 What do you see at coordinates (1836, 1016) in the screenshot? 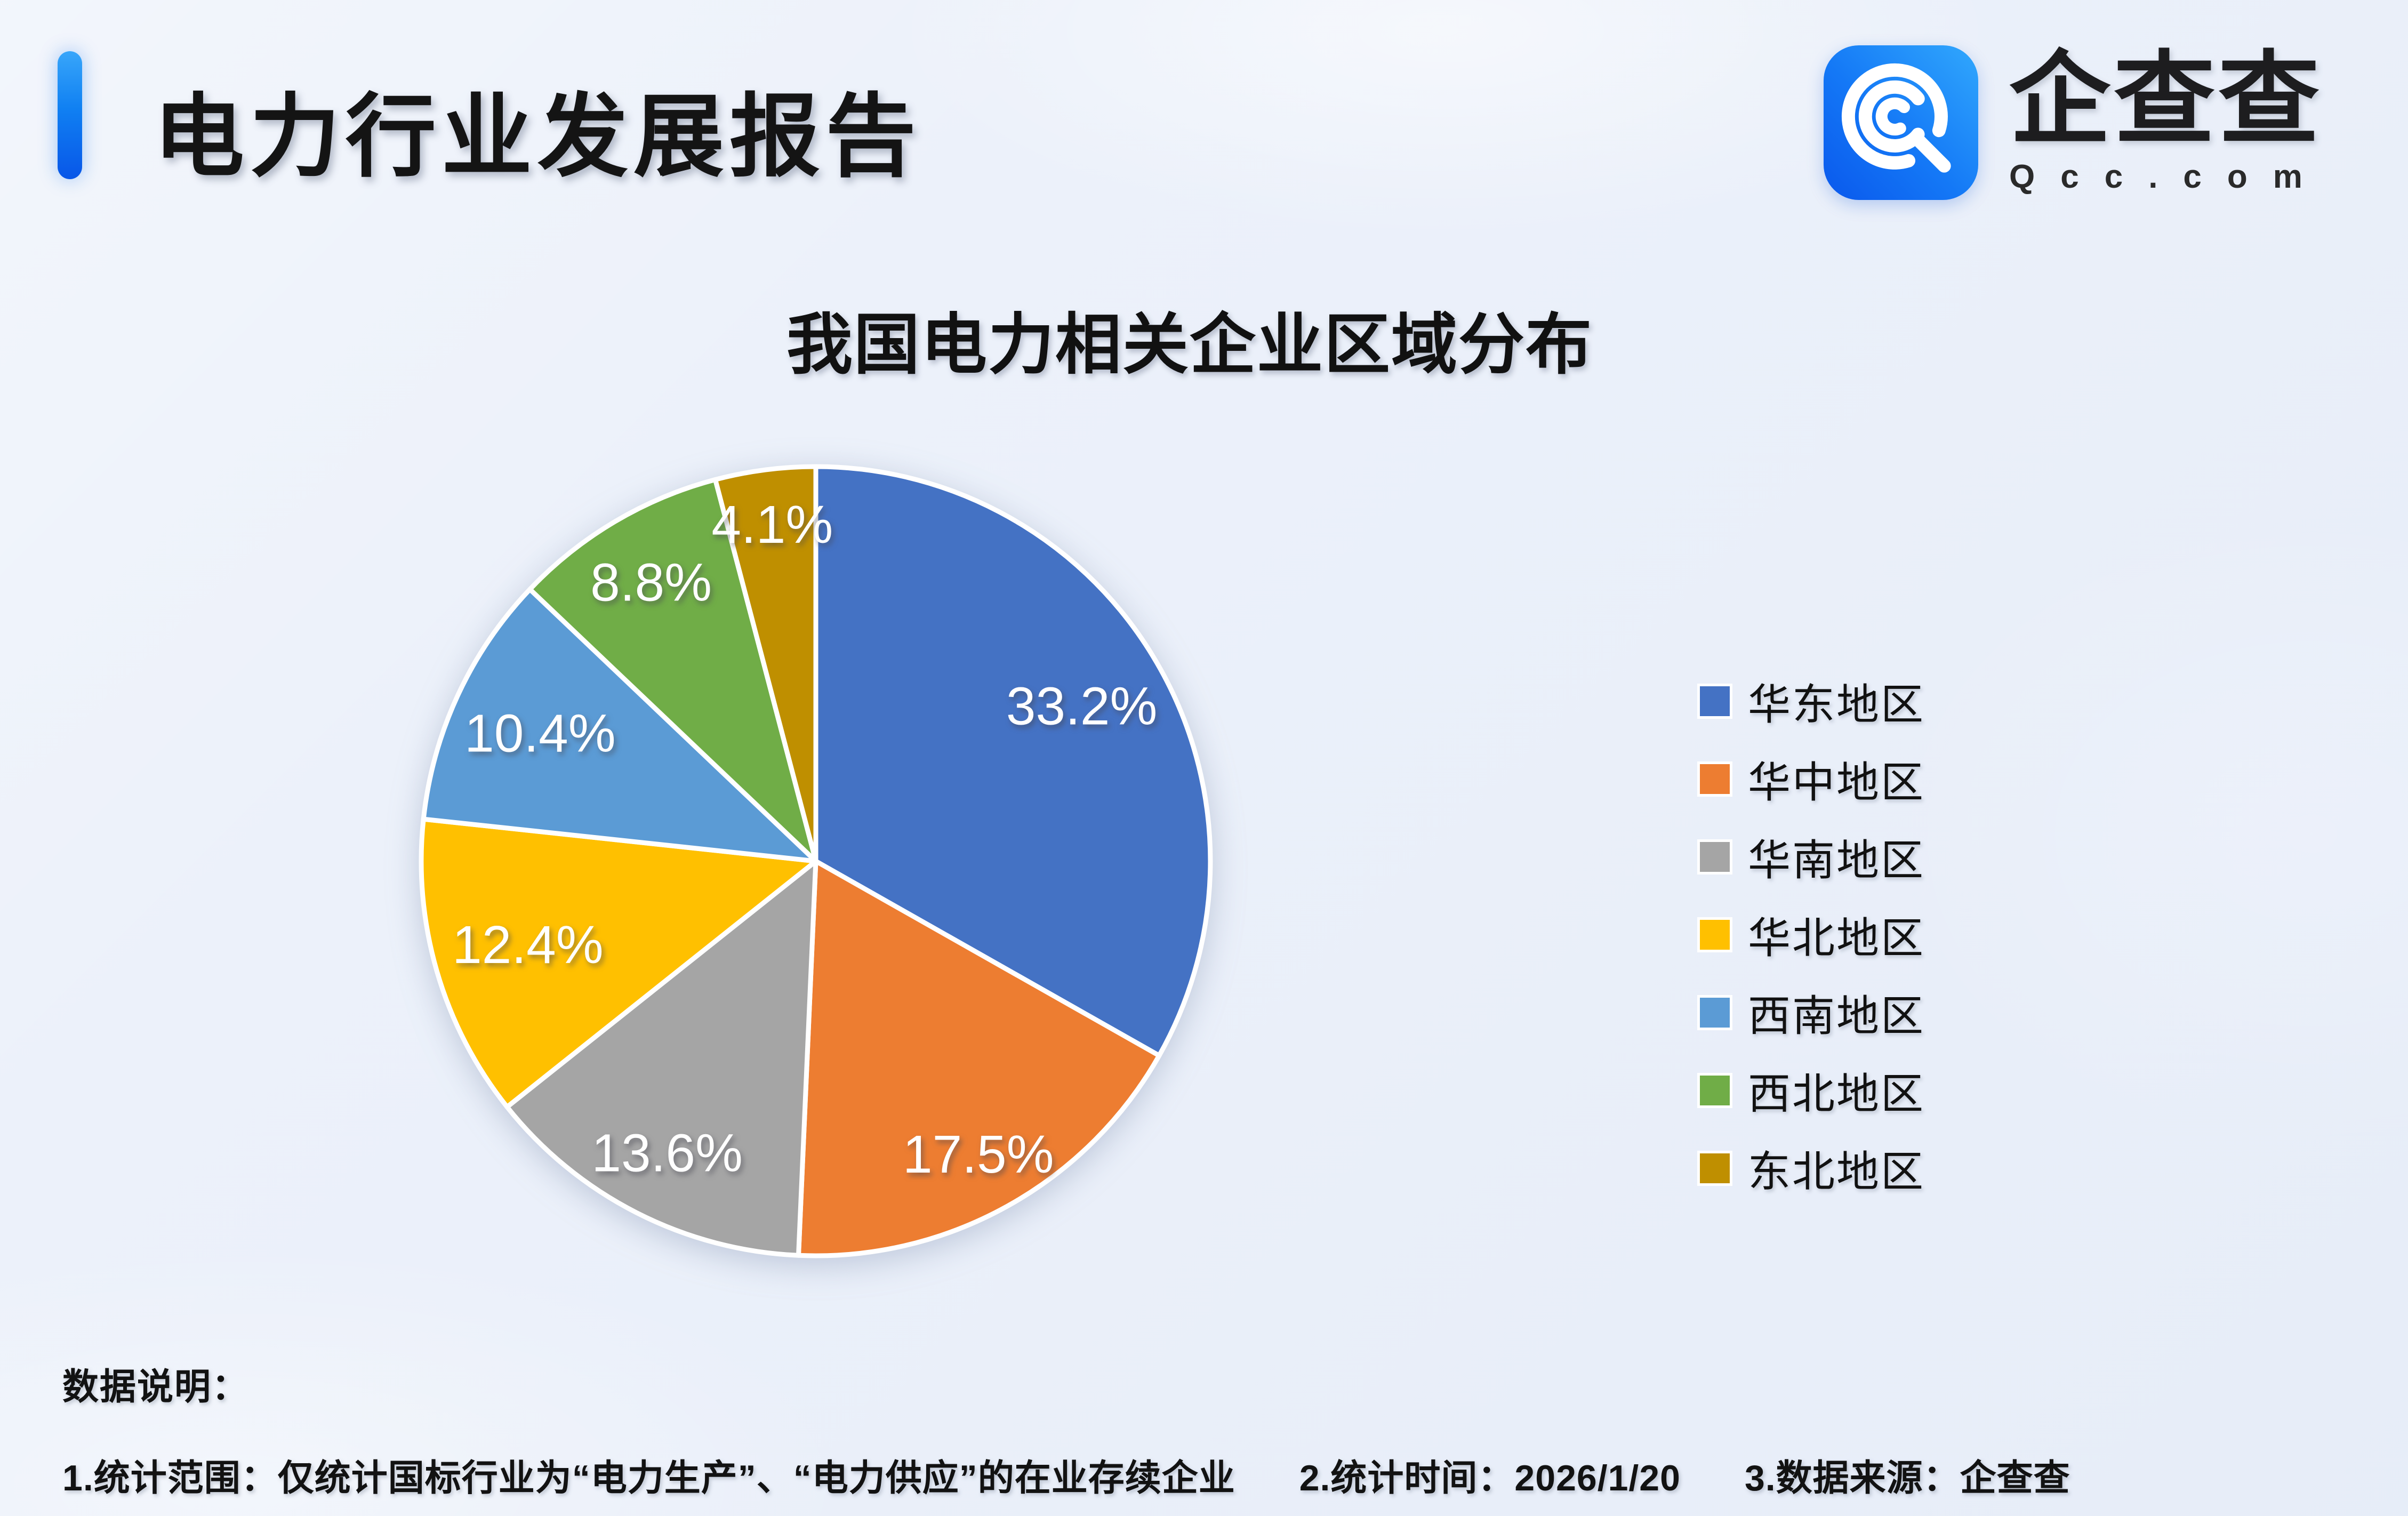
I see `legend-label-southwest: 西南地区` at bounding box center [1836, 1016].